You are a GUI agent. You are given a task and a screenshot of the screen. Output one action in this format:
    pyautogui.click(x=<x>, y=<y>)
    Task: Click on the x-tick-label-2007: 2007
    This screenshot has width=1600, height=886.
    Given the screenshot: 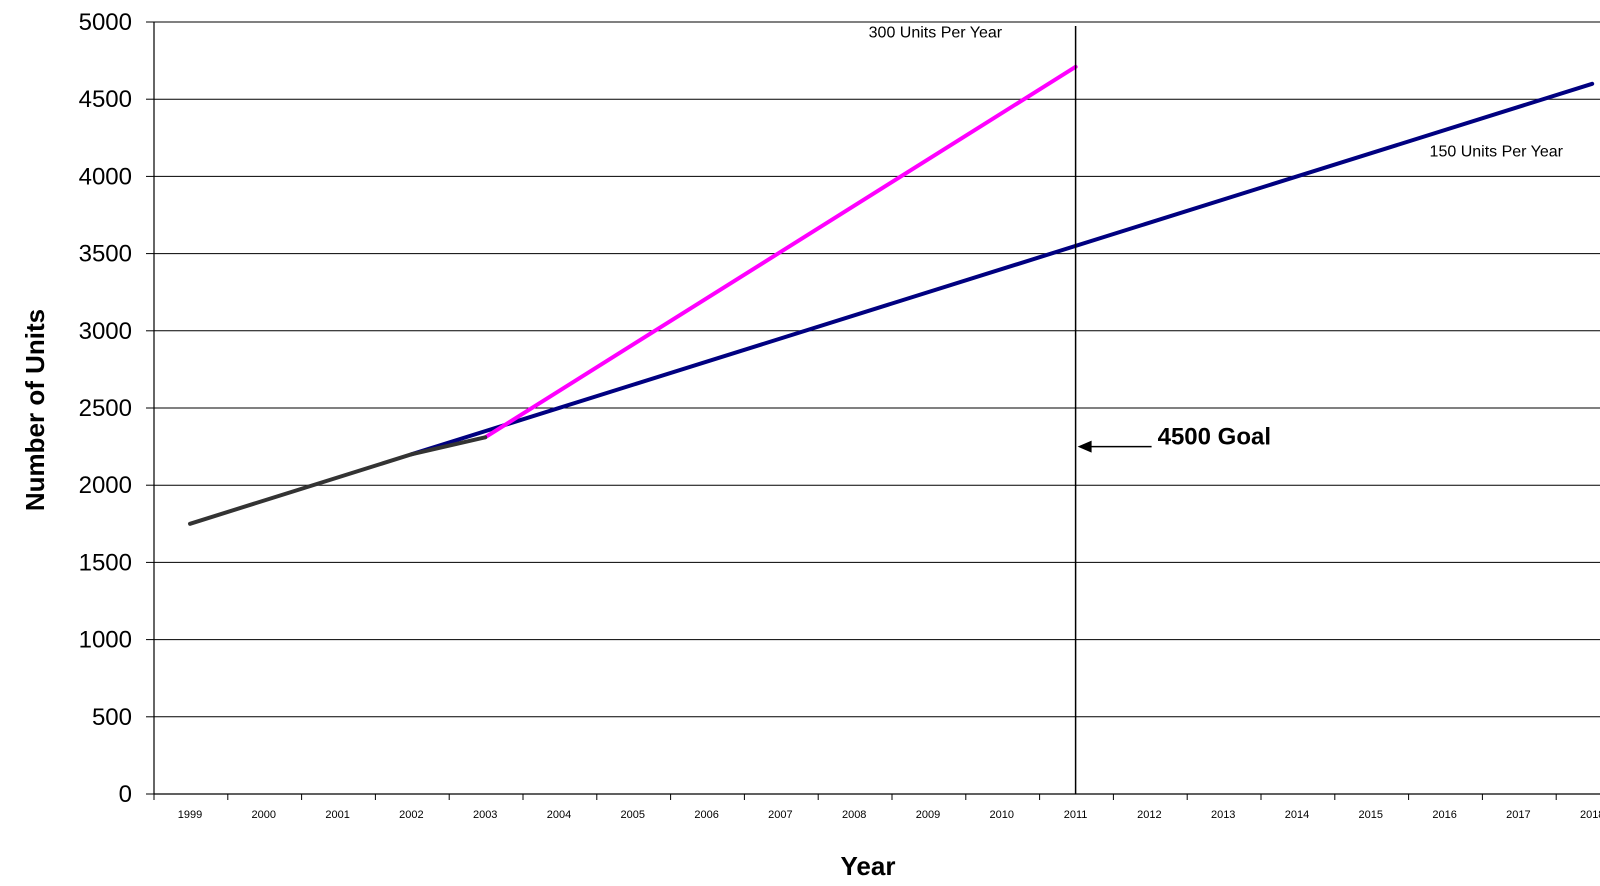 What is the action you would take?
    pyautogui.click(x=780, y=815)
    